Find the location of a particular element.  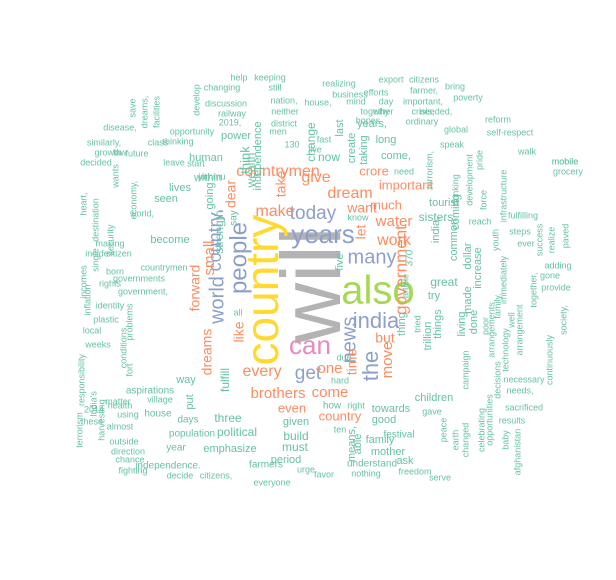

word-dollar: dollar is located at coordinates (468, 255).